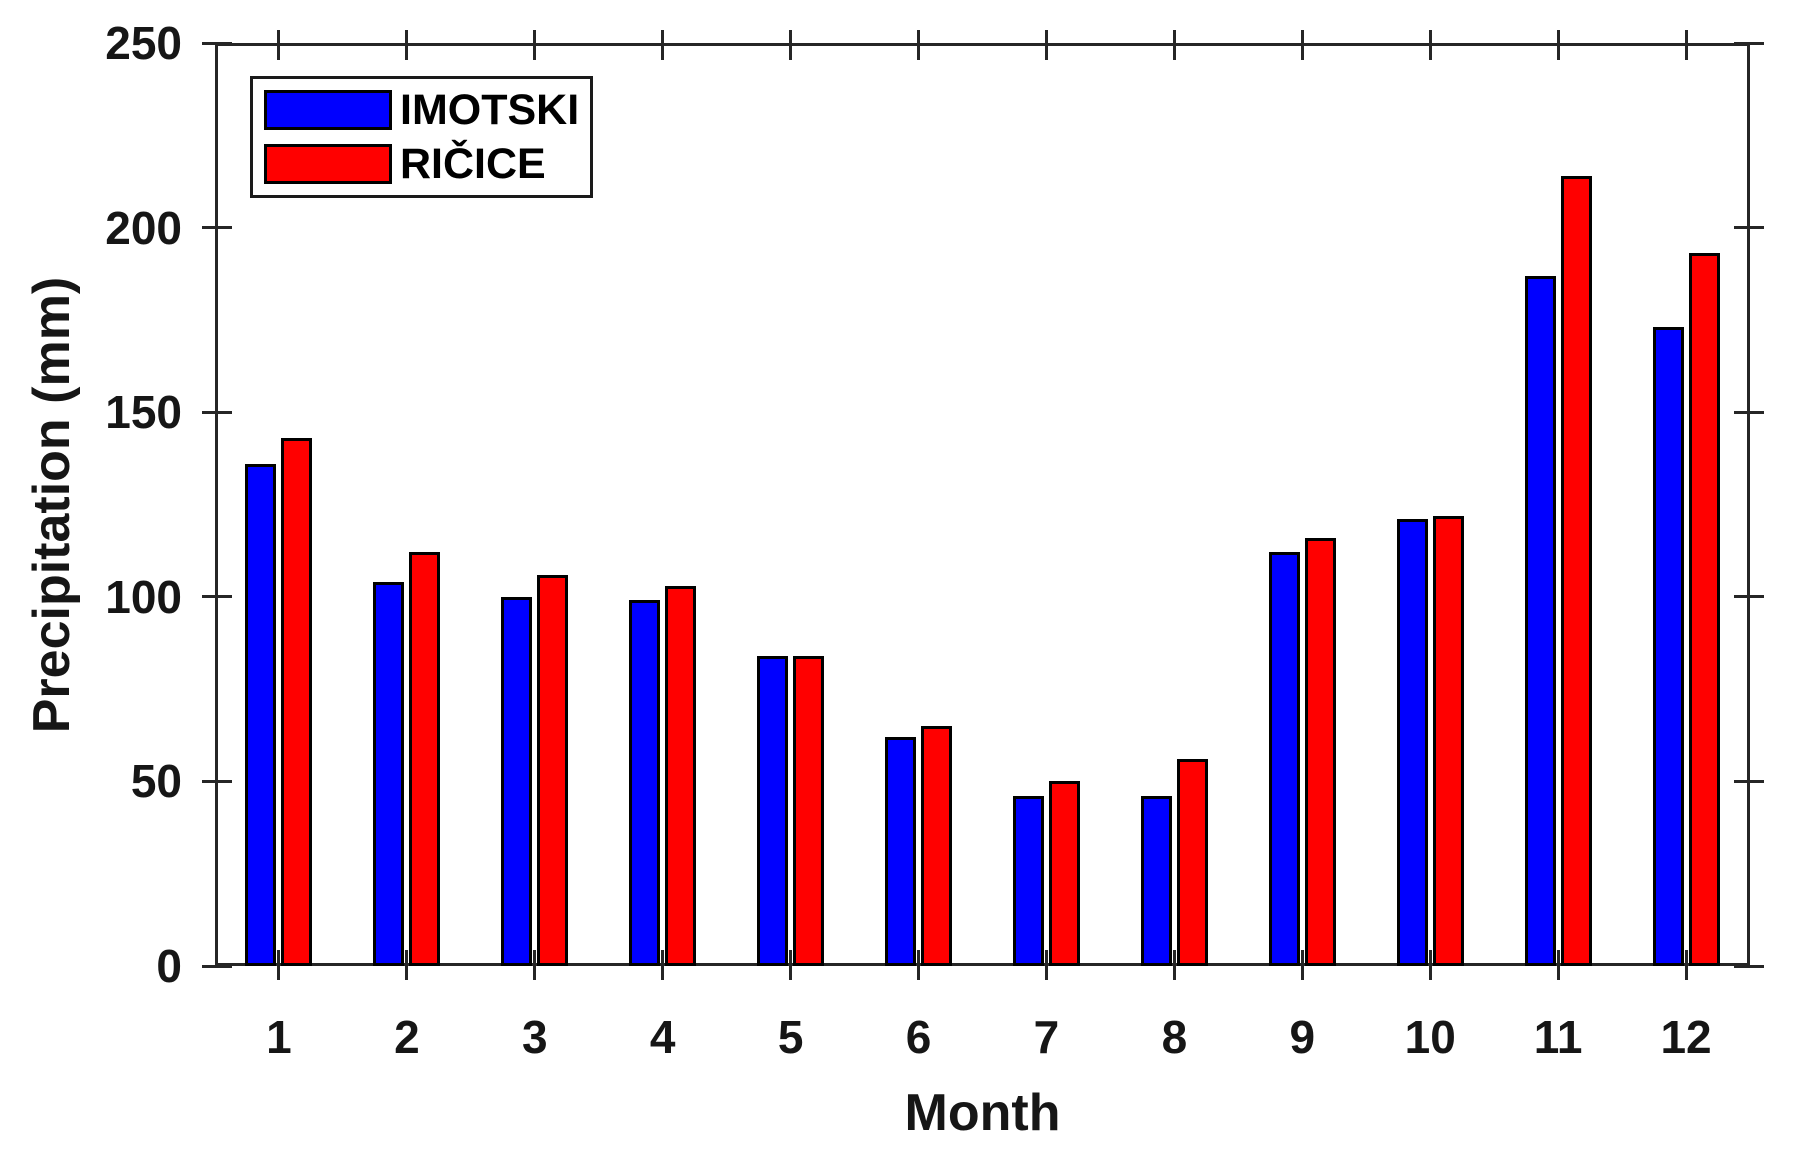  I want to click on legend-item-imotski: IMOTSKI, so click(427, 110).